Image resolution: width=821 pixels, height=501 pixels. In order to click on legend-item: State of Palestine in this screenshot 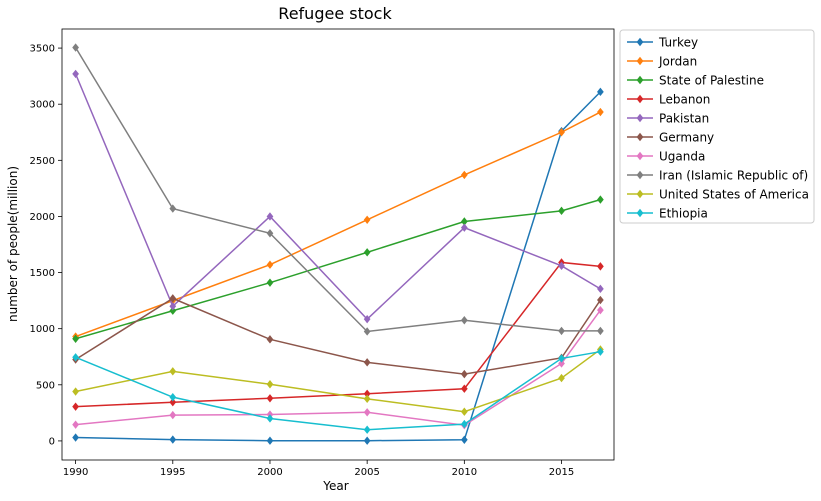, I will do `click(695, 81)`.